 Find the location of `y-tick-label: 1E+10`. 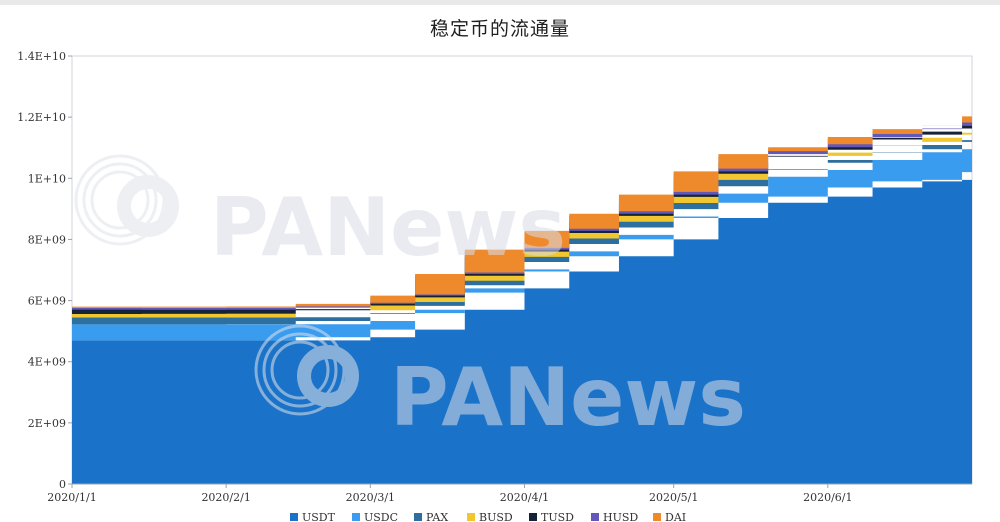

y-tick-label: 1E+10 is located at coordinates (47, 178).